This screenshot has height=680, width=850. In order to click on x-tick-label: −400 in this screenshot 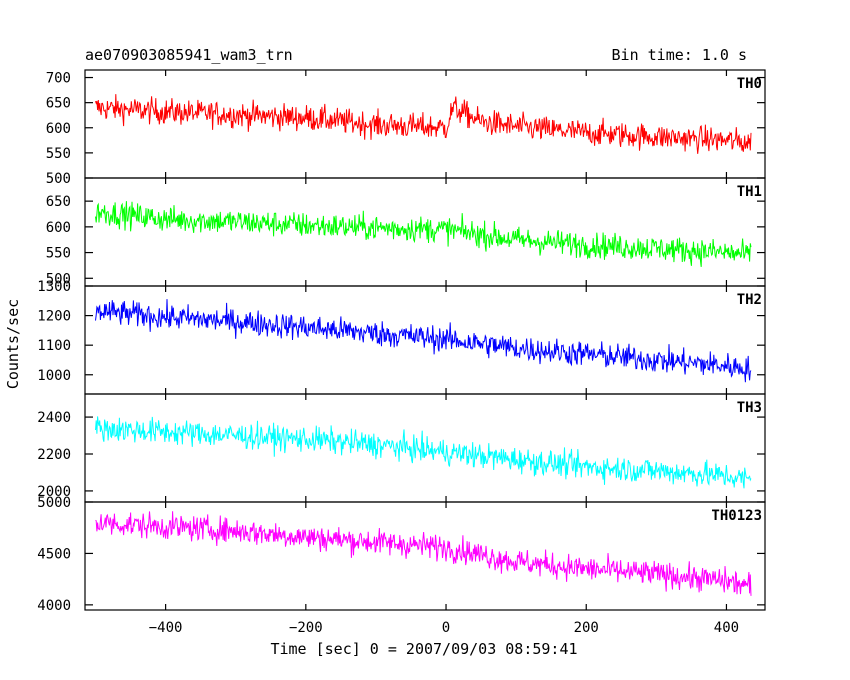, I will do `click(166, 628)`.